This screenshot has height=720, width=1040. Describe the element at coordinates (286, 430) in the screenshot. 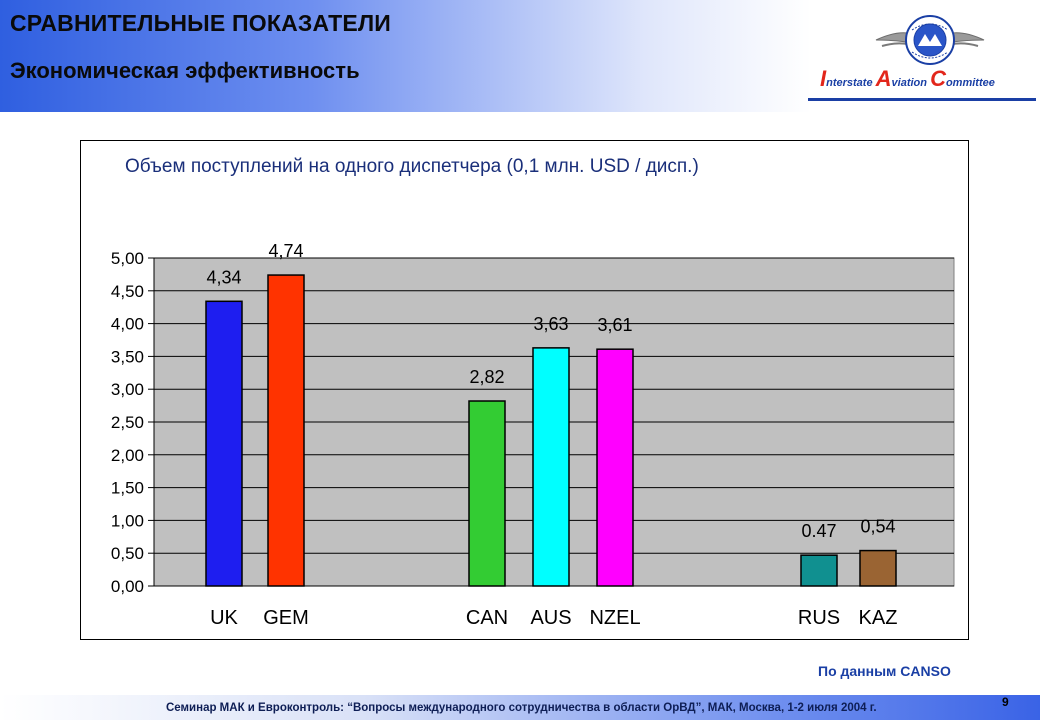

I see `bar-gem` at that location.